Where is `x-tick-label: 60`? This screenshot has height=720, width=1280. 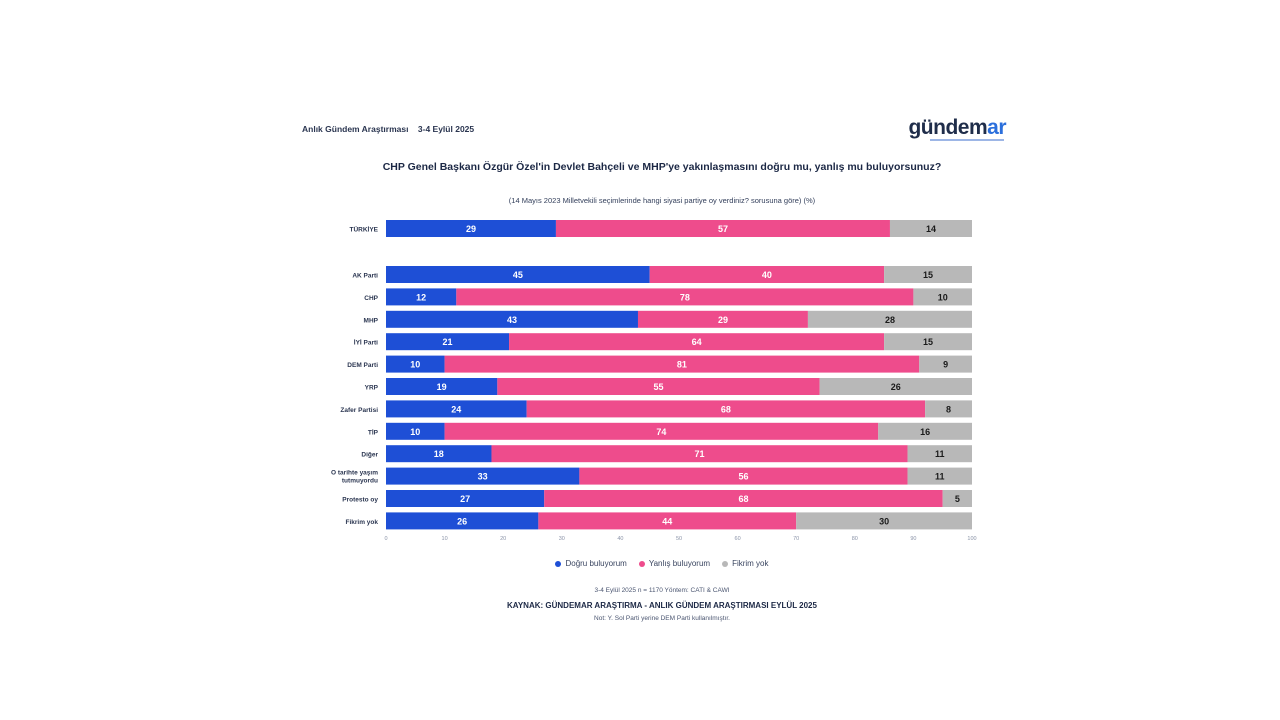
x-tick-label: 60 is located at coordinates (738, 539).